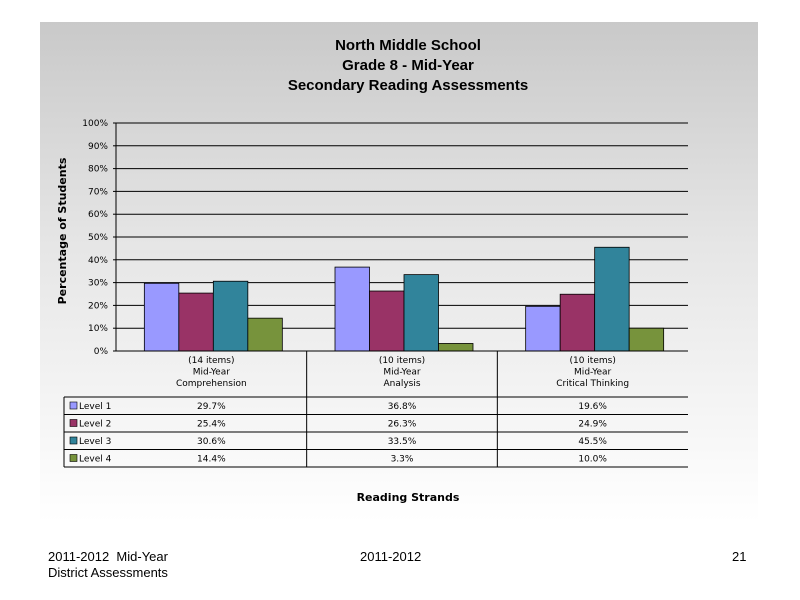 The image size is (800, 600). Describe the element at coordinates (408, 85) in the screenshot. I see `chart-title-line: Secondary Reading Assessments` at that location.